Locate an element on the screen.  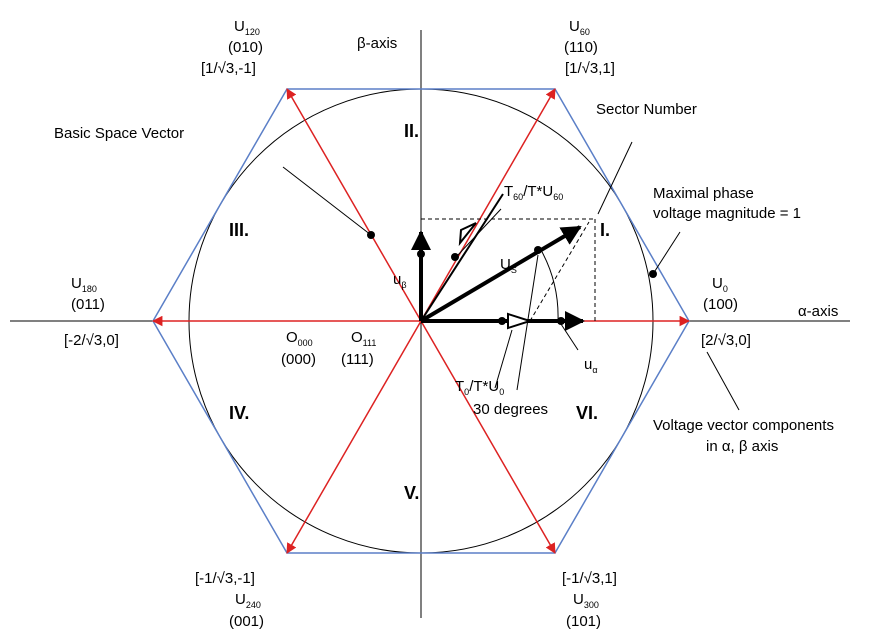
u180-coord: [-2/√3,0] is located at coordinates (91, 340).